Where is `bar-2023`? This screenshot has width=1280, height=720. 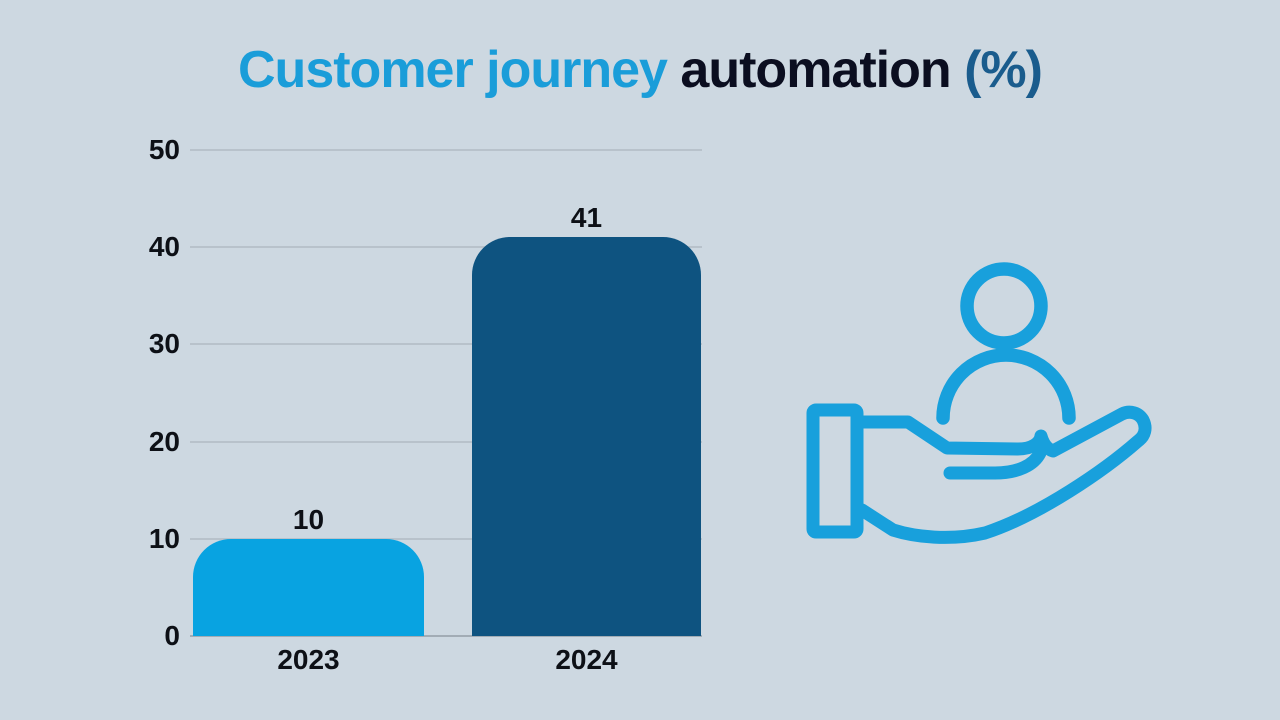 bar-2023 is located at coordinates (308, 587).